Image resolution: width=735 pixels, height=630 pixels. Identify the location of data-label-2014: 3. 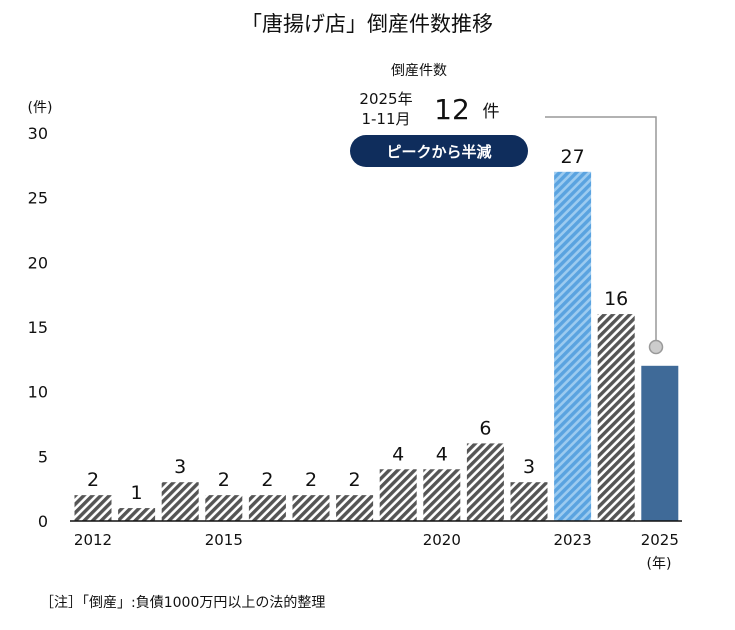
(180, 467).